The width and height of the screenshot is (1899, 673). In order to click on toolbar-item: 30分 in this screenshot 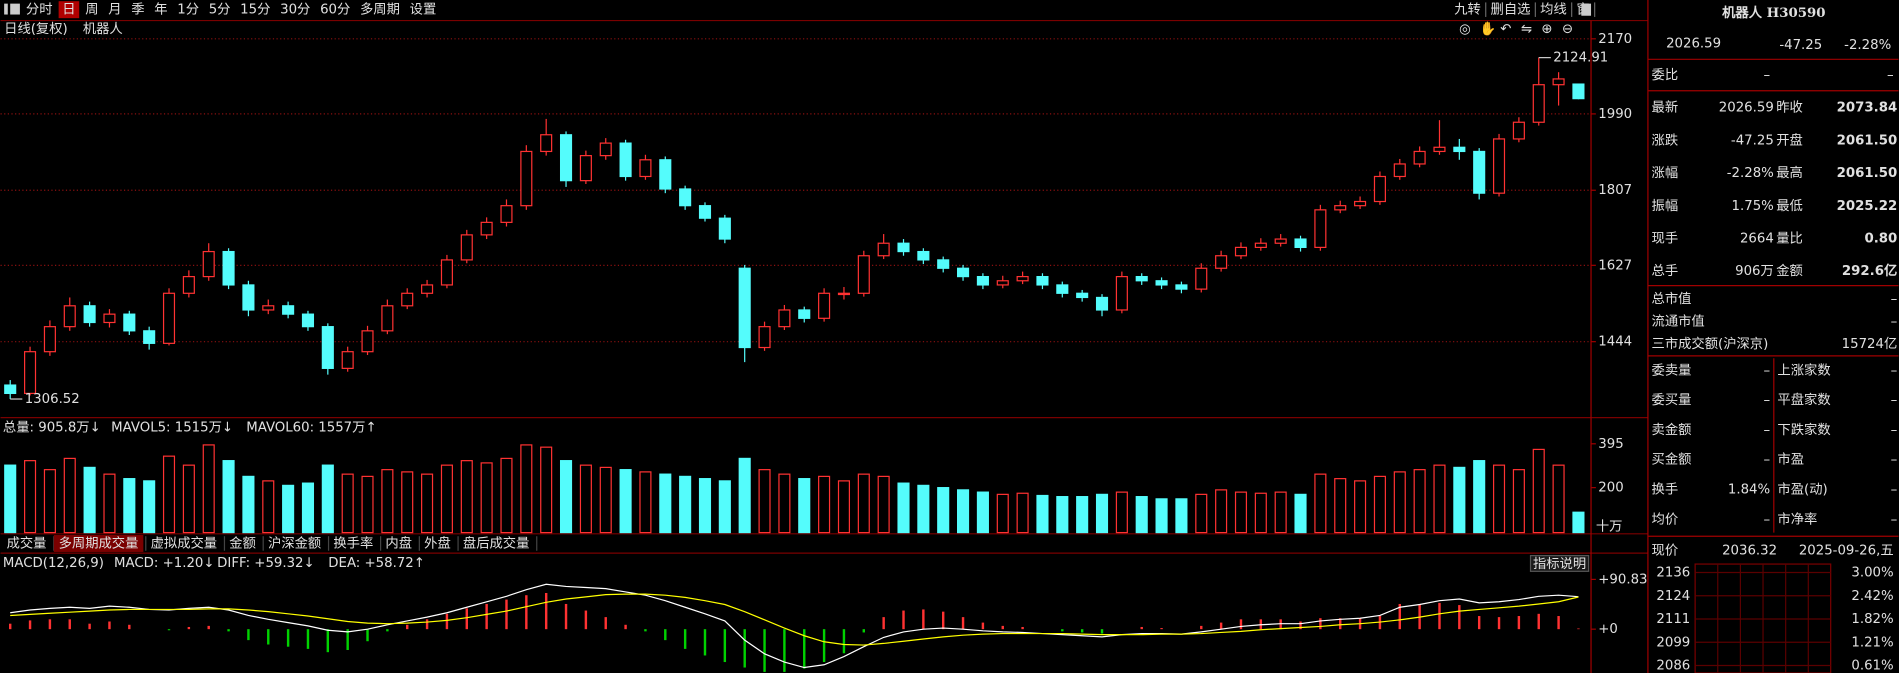, I will do `click(295, 10)`.